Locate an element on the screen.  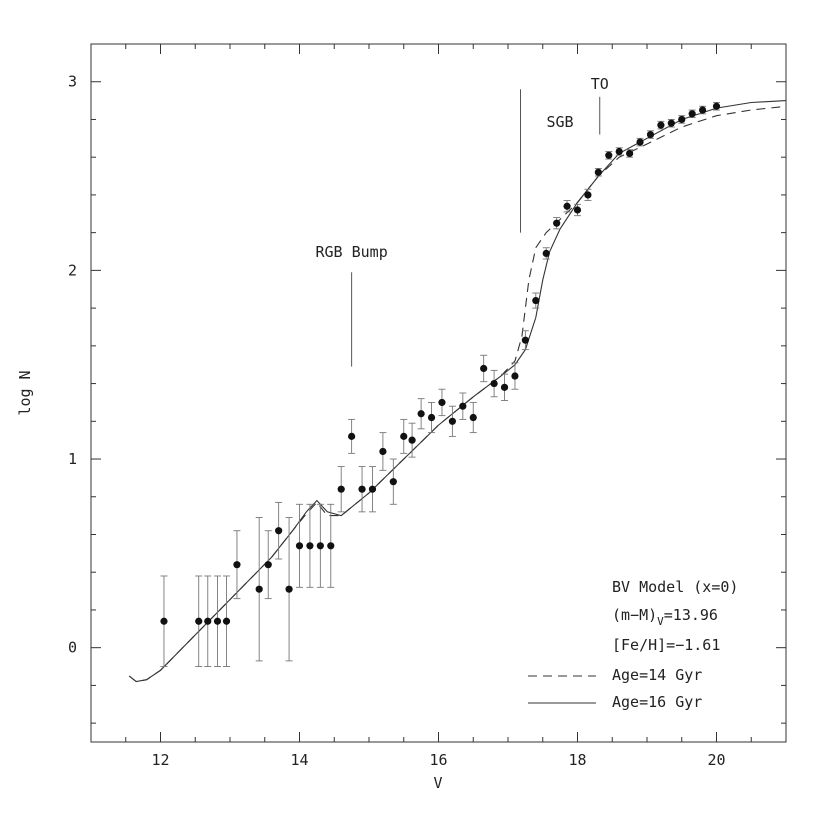
annotation-label: SGB is located at coordinates (560, 122).